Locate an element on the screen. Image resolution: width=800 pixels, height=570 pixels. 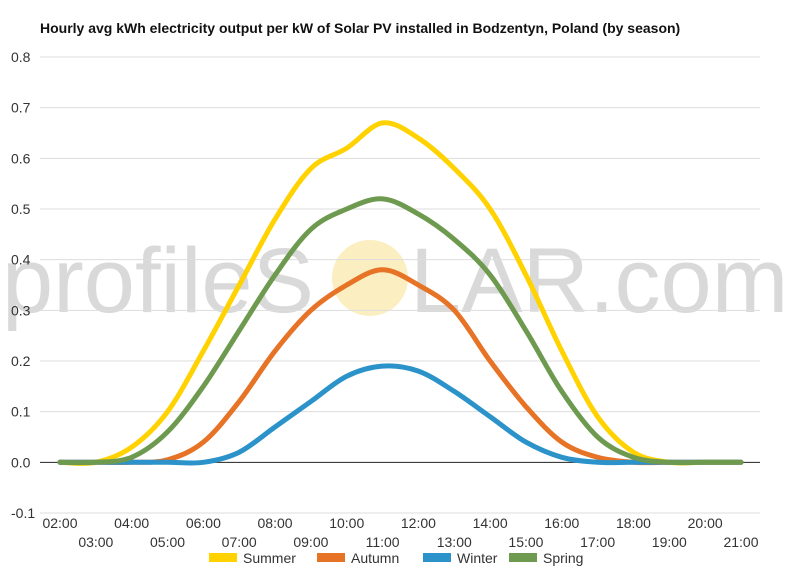
x-tick-label: 07:00 is located at coordinates (239, 542).